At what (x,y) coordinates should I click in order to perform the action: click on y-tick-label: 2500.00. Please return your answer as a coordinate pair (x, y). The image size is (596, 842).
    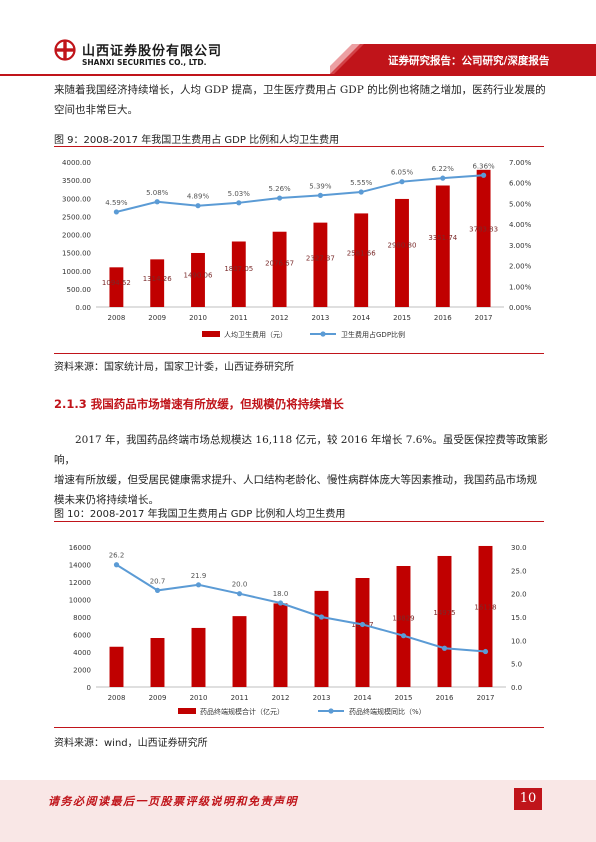
    Looking at the image, I should click on (76, 217).